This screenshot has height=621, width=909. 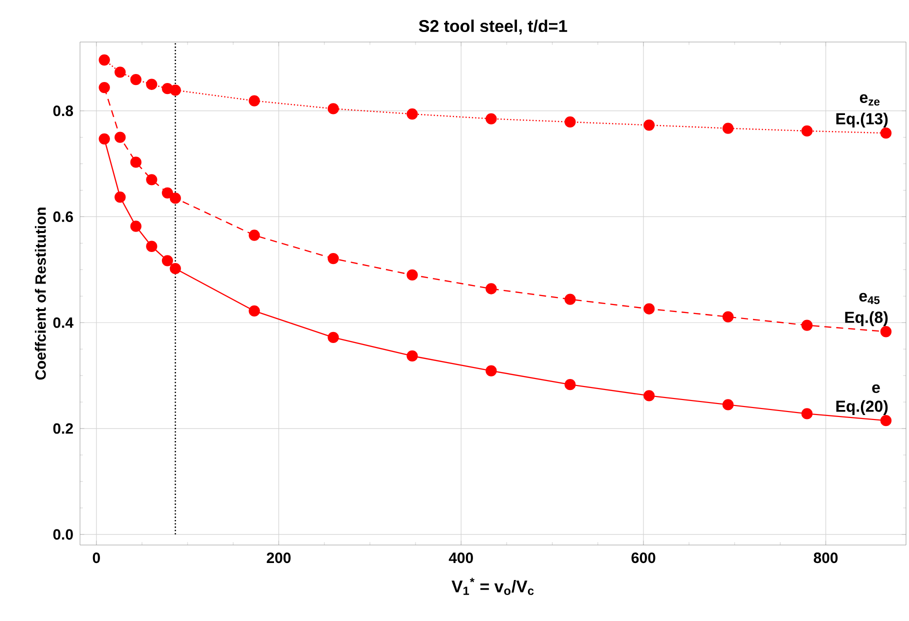 What do you see at coordinates (278, 558) in the screenshot?
I see `x-tick-label: 200` at bounding box center [278, 558].